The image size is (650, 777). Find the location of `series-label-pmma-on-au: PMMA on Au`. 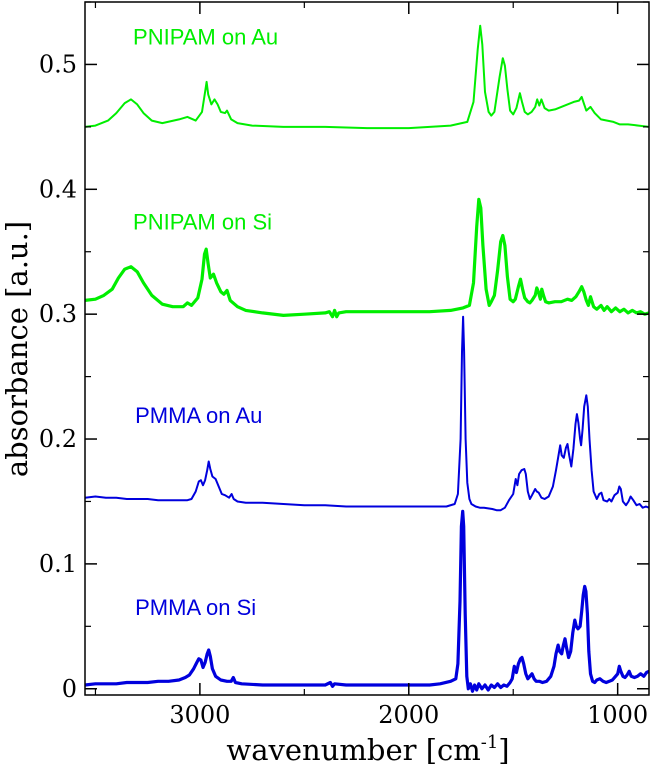

series-label-pmma-on-au: PMMA on Au is located at coordinates (198, 415).